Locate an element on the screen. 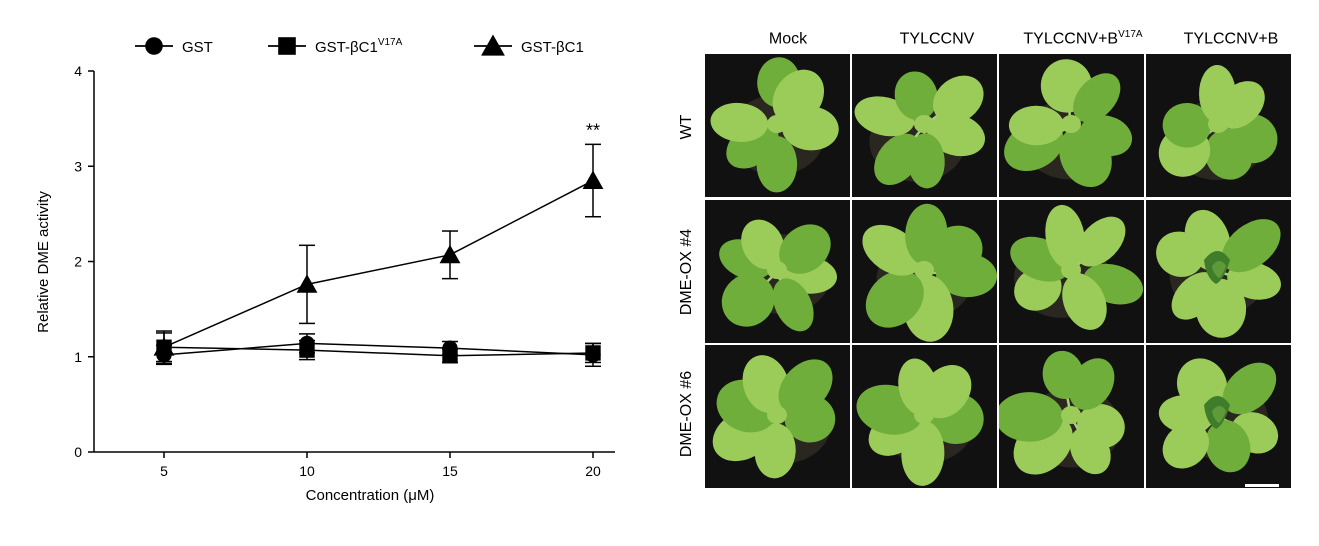  y-tick-label: 2 is located at coordinates (78, 262).